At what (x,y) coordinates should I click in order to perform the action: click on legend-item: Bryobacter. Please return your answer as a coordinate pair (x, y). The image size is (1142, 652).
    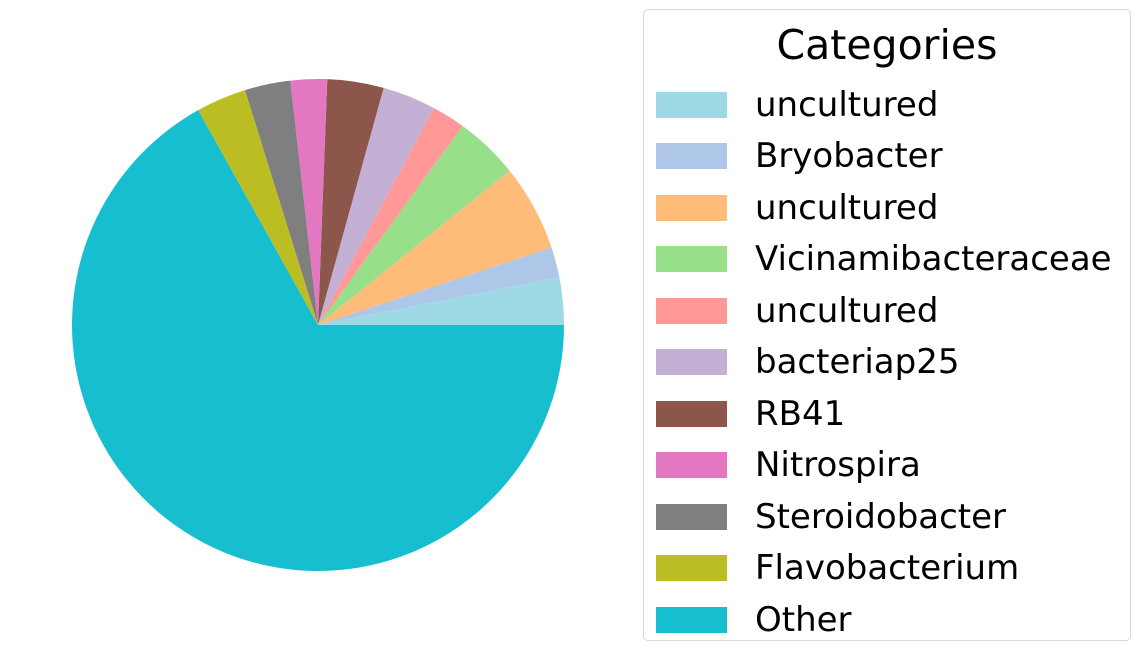
    Looking at the image, I should click on (884, 157).